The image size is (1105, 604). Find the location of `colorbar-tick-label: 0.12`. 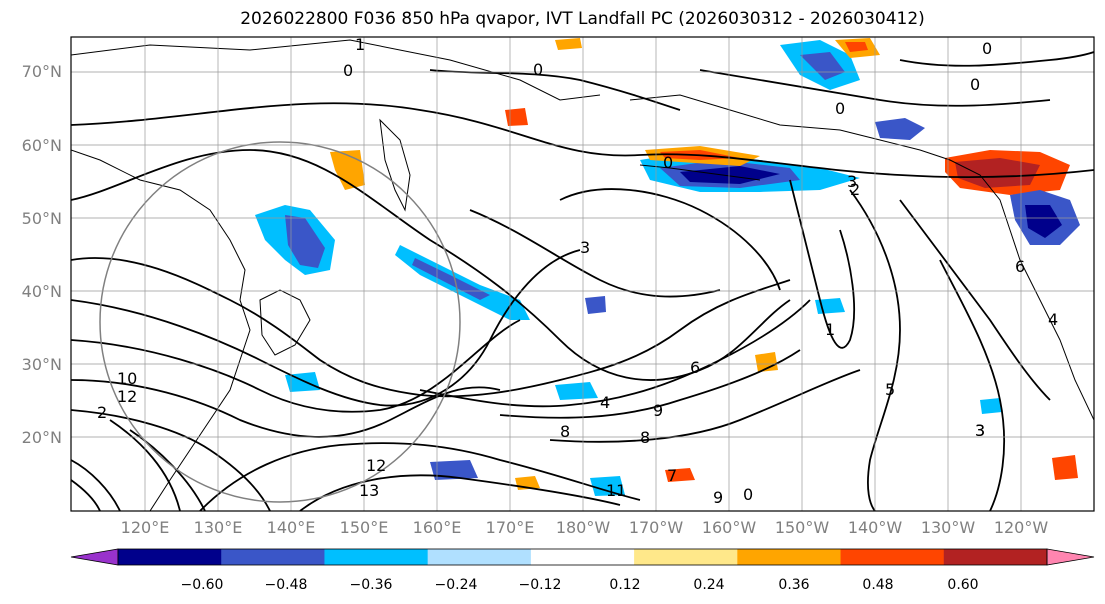

colorbar-tick-label: 0.12 is located at coordinates (624, 585).